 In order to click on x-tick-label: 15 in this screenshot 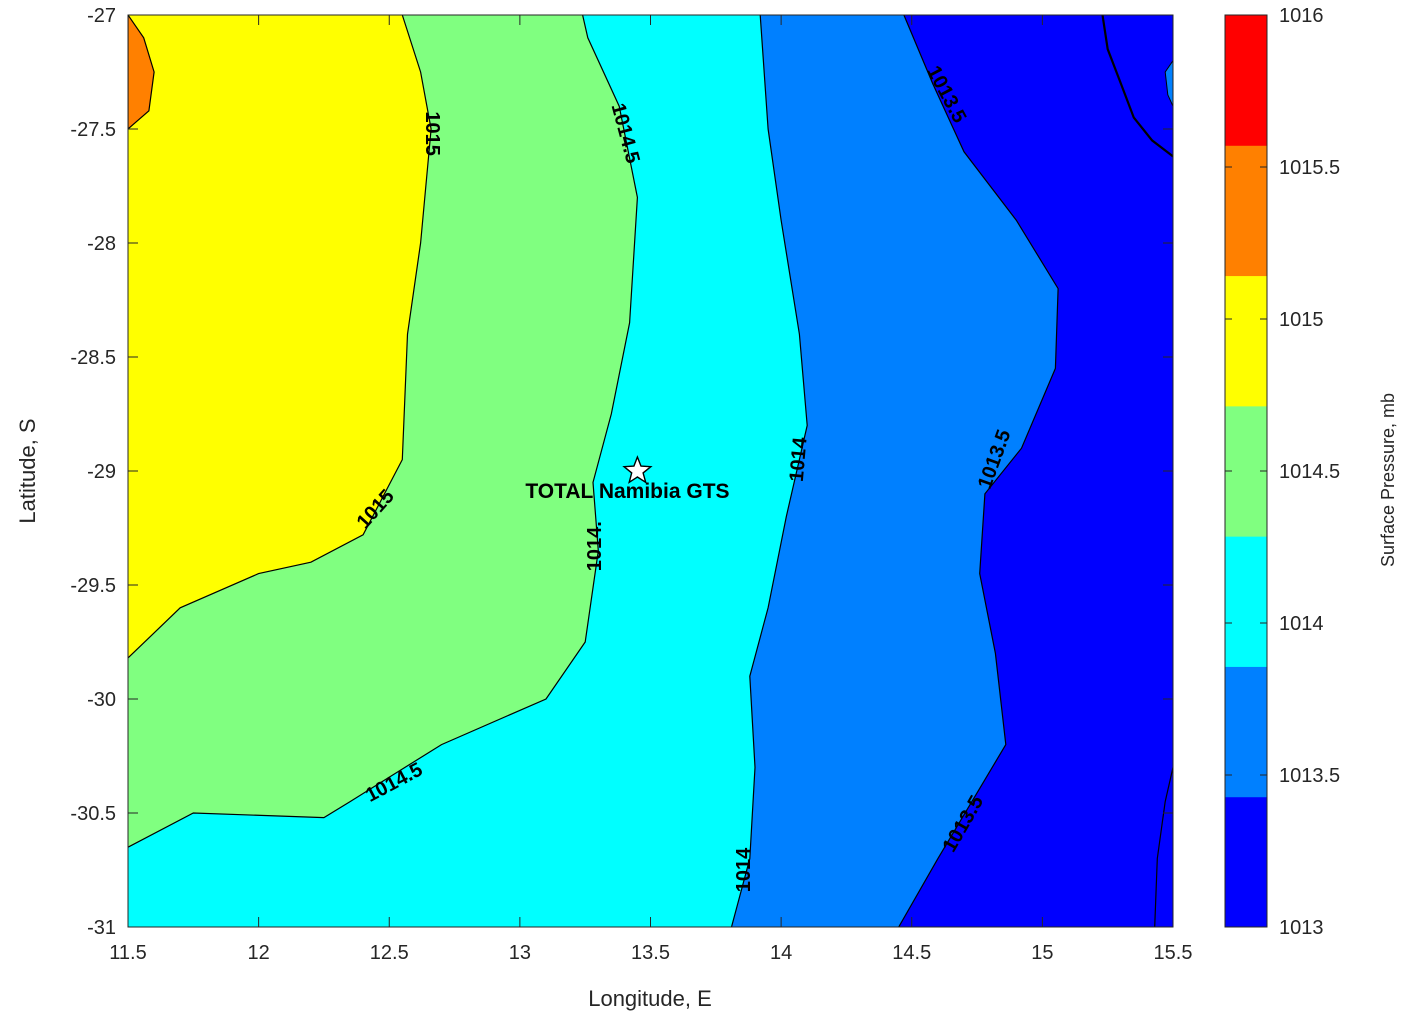, I will do `click(1042, 953)`.